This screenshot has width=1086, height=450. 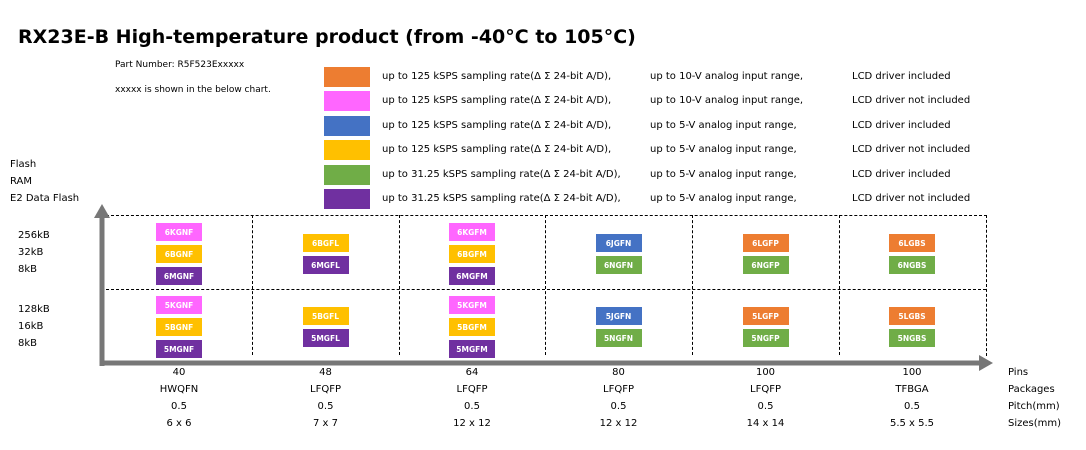 What do you see at coordinates (180, 65) in the screenshot?
I see `part-number: Part Number: R5F523Exxxxx` at bounding box center [180, 65].